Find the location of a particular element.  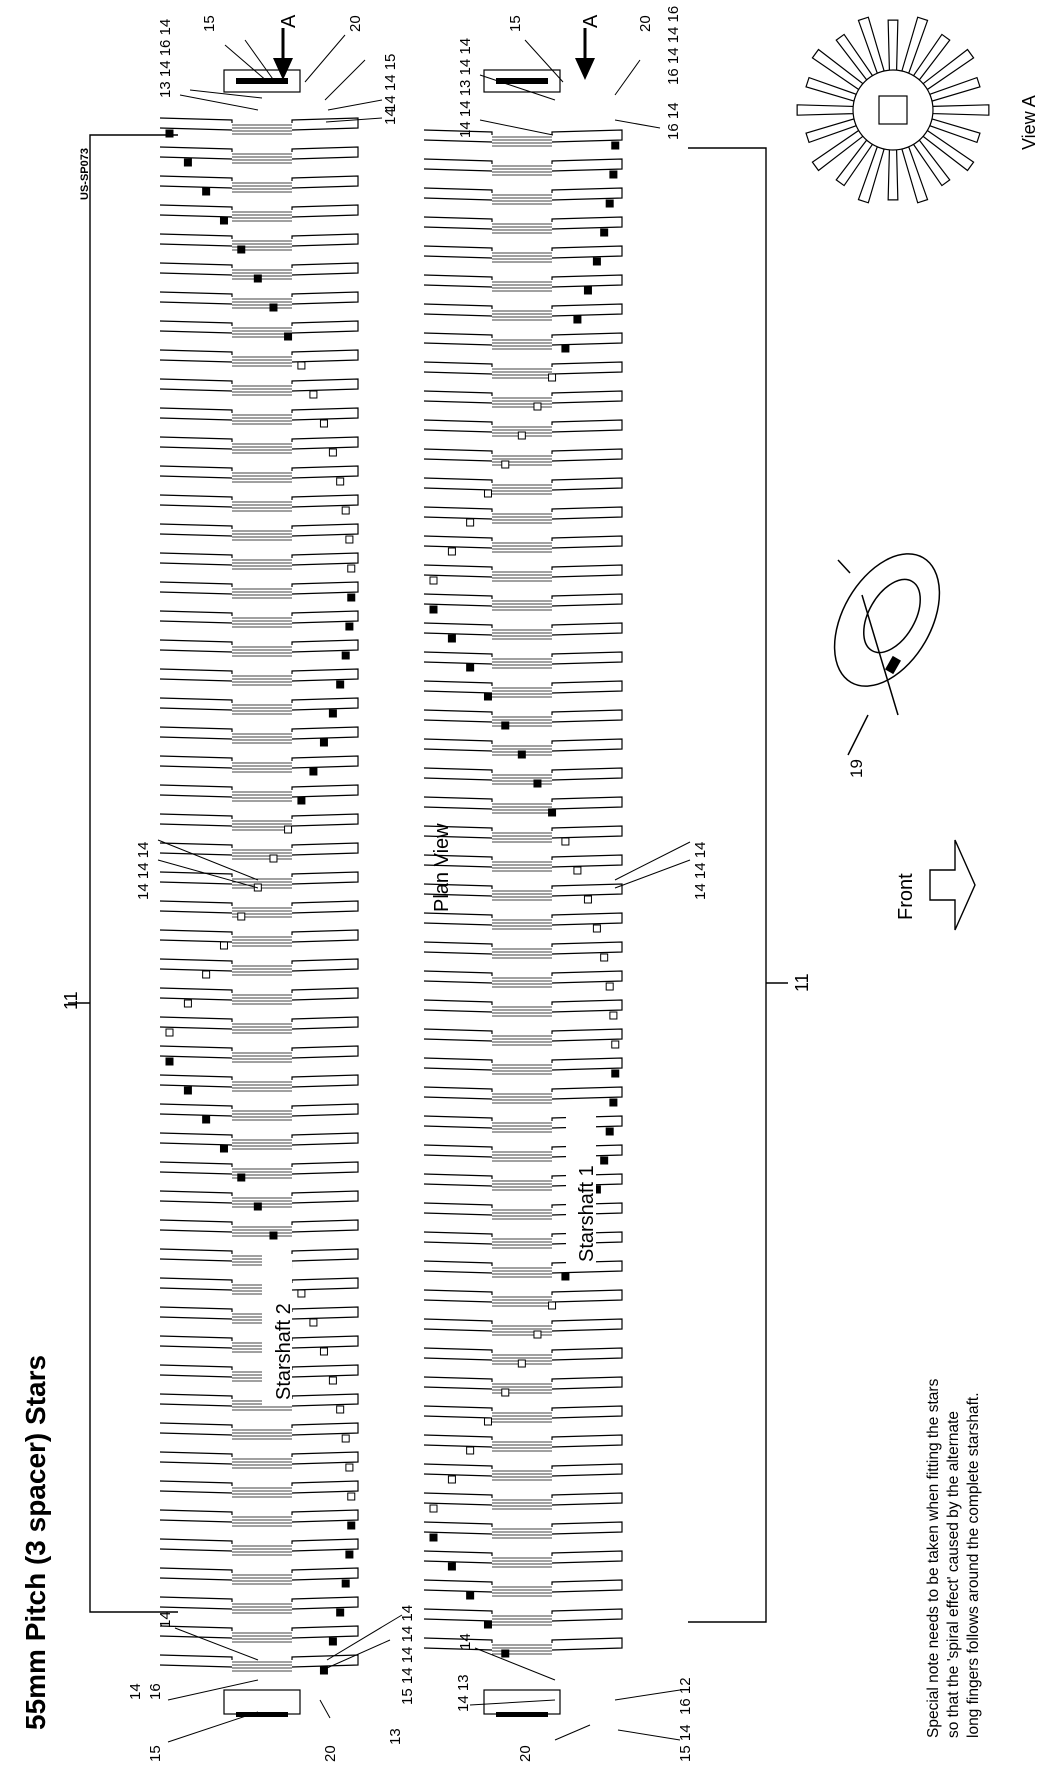

callout-s1-top-15: 15 is located at coordinates (515, 23).